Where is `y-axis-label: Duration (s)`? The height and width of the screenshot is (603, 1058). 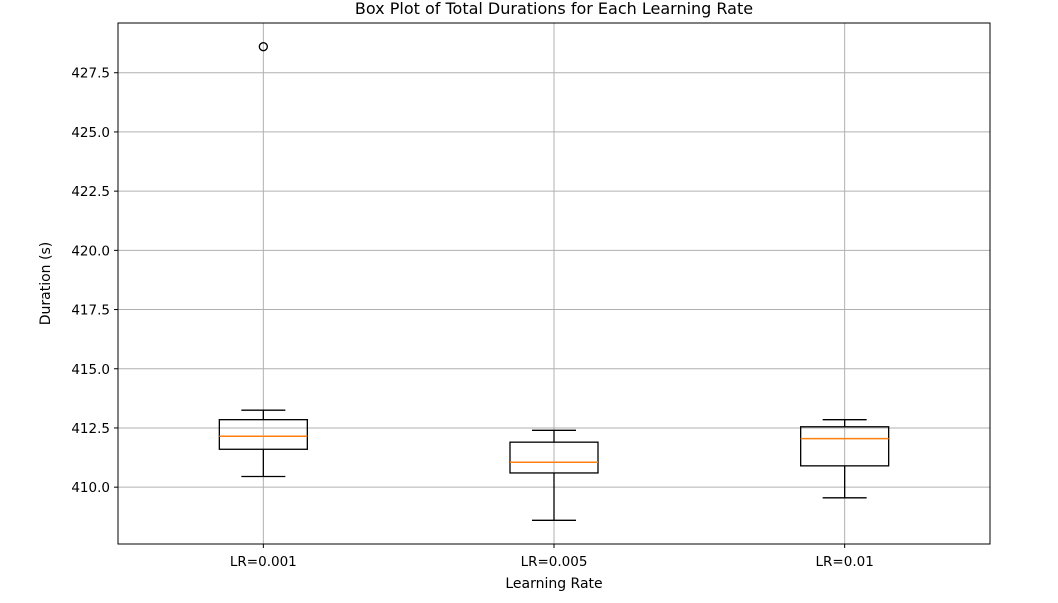 y-axis-label: Duration (s) is located at coordinates (46, 283).